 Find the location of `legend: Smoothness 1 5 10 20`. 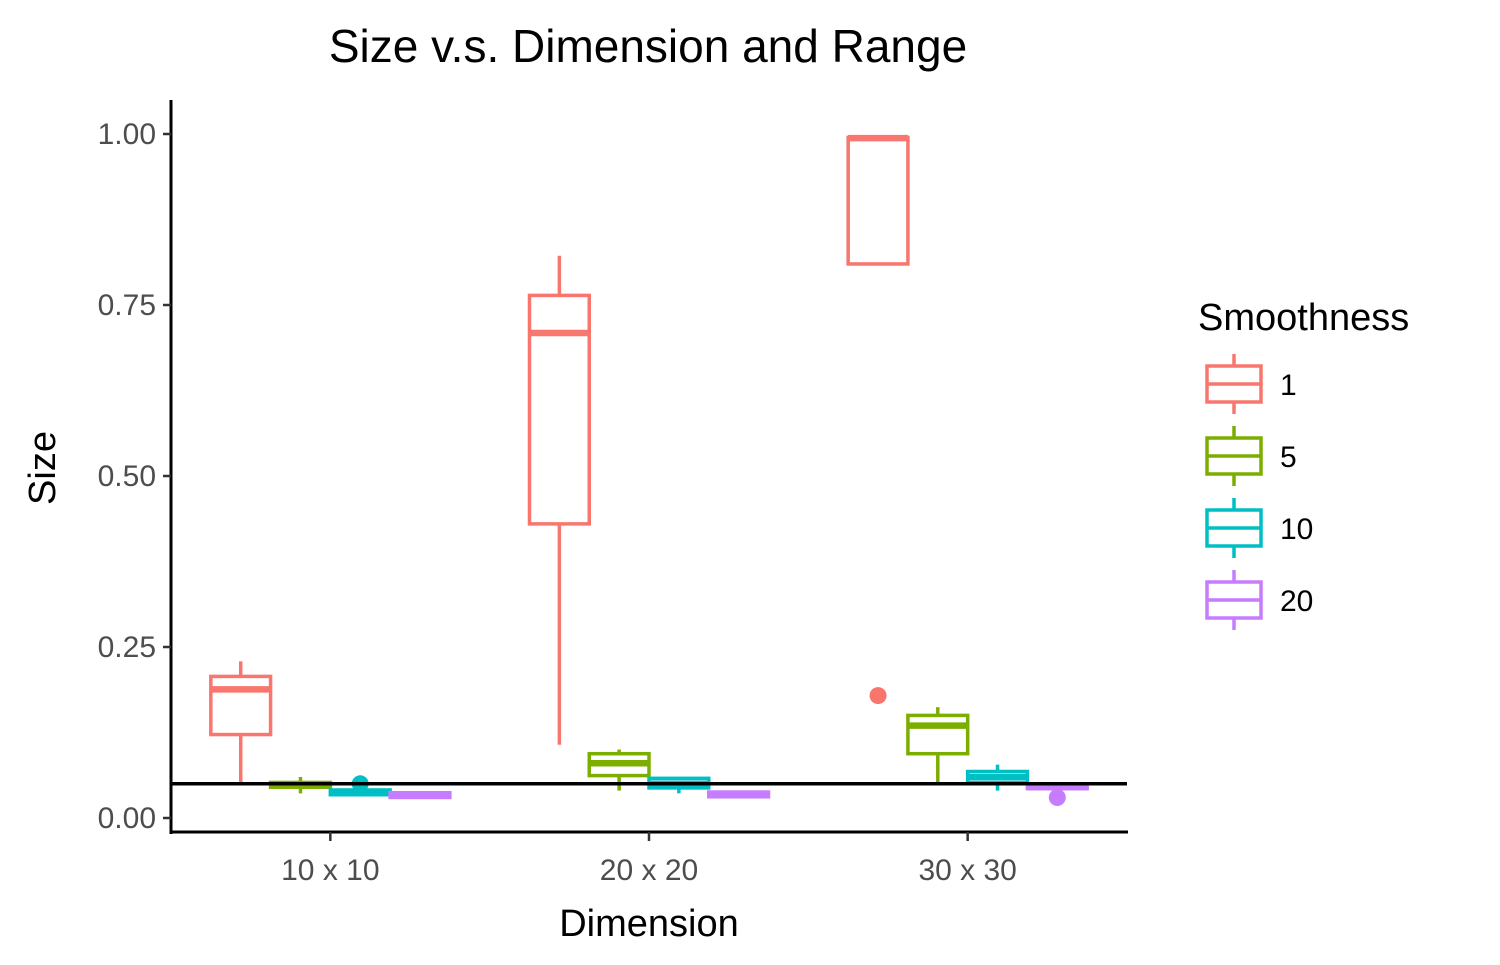

legend: Smoothness 1 5 10 20 is located at coordinates (1303, 463).